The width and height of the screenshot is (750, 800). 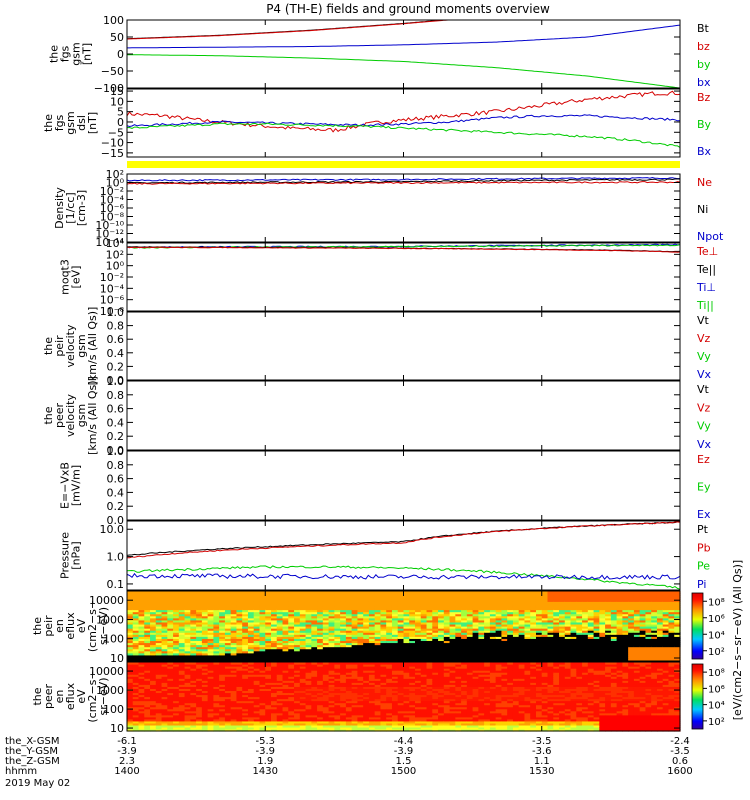 I want to click on y-axis-label-line: the, so click(x=54, y=54).